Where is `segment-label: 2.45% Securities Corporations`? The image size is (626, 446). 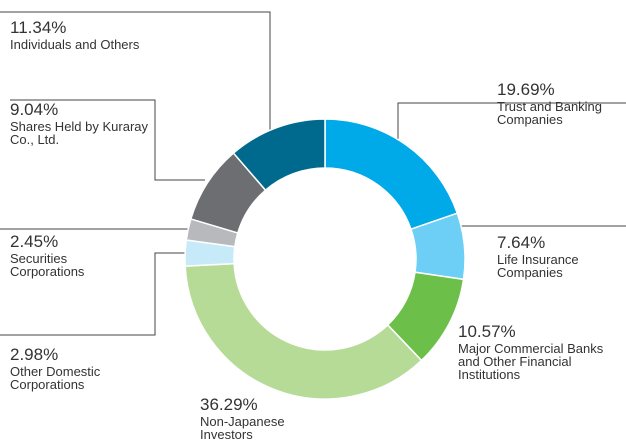 segment-label: 2.45% Securities Corporations is located at coordinates (75, 255).